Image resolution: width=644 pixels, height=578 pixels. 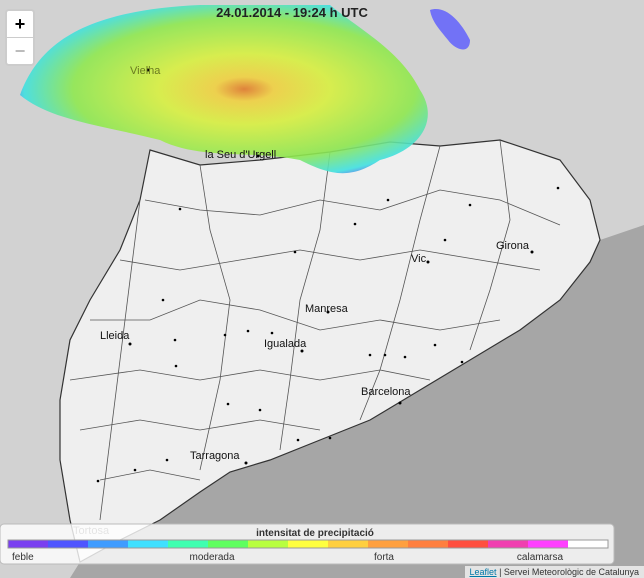 What do you see at coordinates (240, 155) in the screenshot?
I see `place-label: la Seu d'Urgell` at bounding box center [240, 155].